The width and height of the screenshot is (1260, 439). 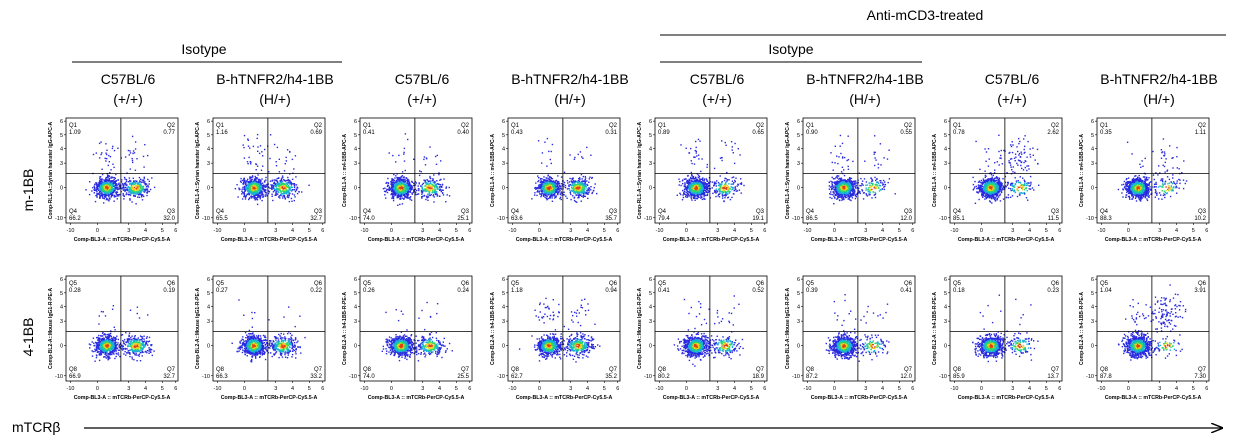 I want to click on quadrant-percentage: 0.27, so click(x=222, y=291).